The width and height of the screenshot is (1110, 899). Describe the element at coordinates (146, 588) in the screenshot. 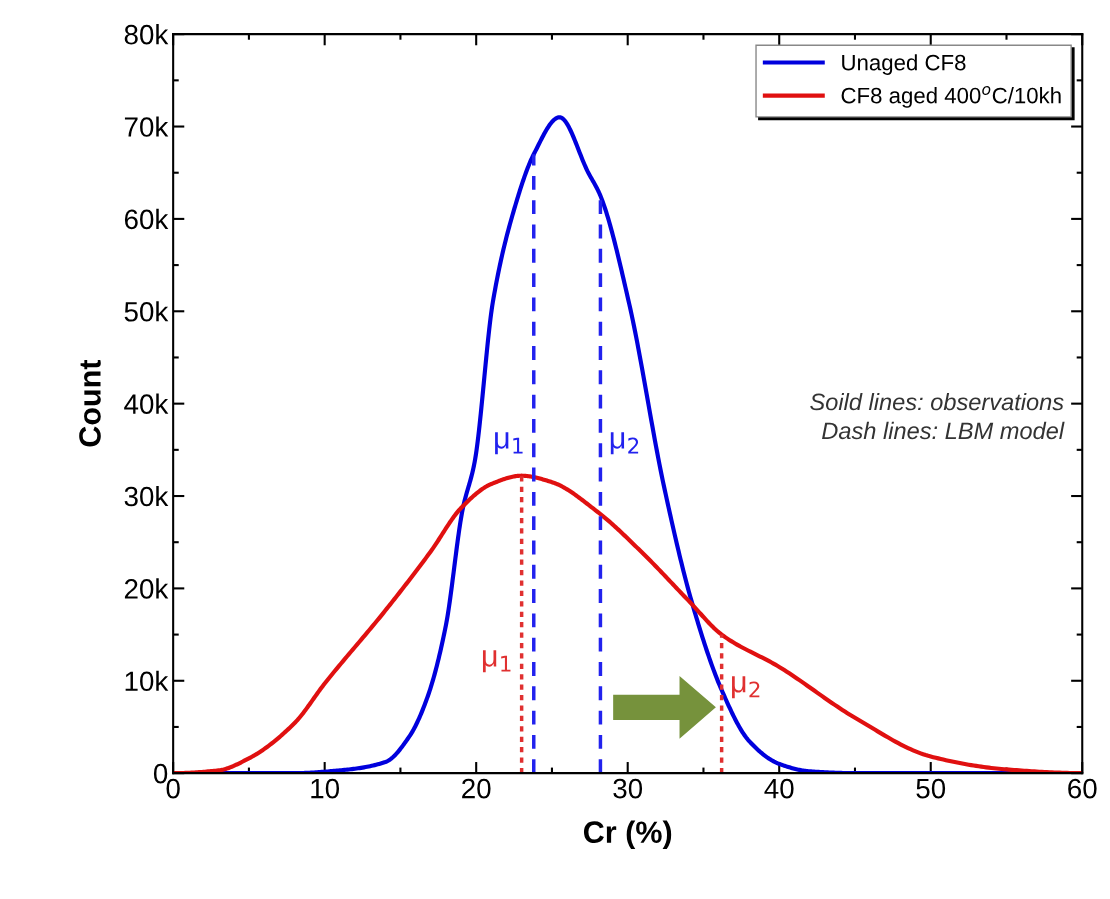

I see `y-tick-label: 20k` at that location.